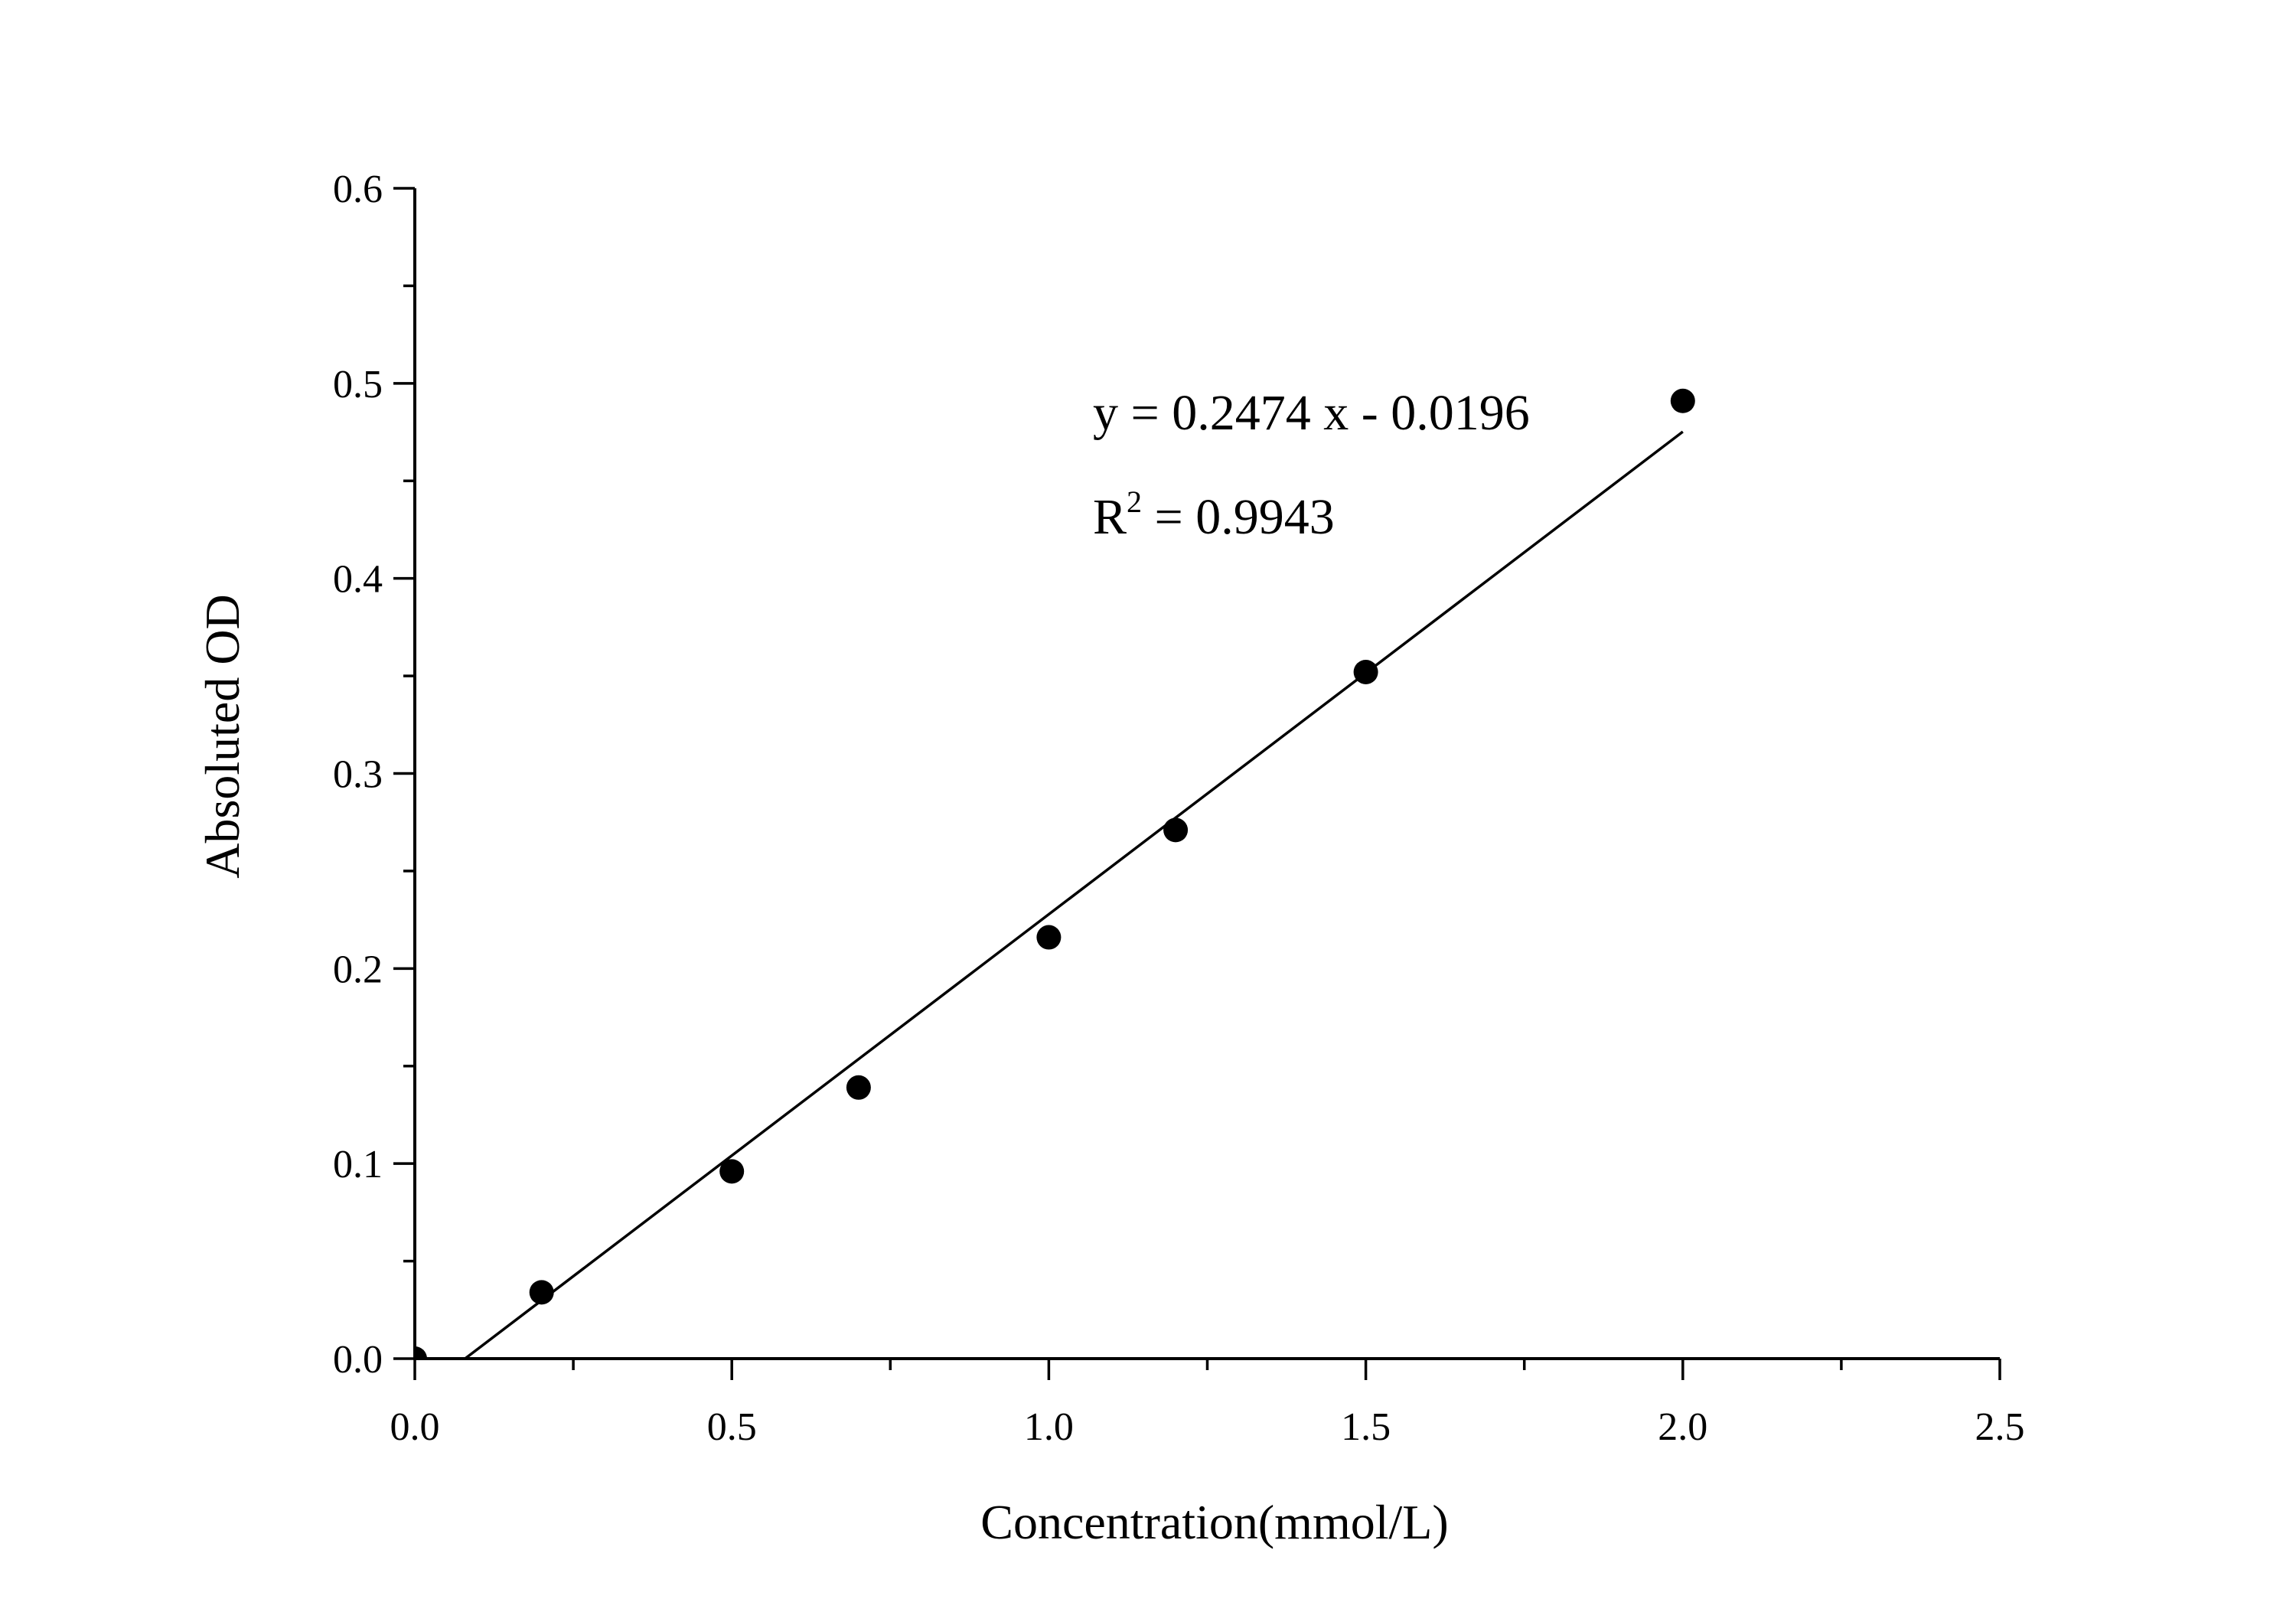  I want to click on x-tick-label: 2.5, so click(2000, 1427).